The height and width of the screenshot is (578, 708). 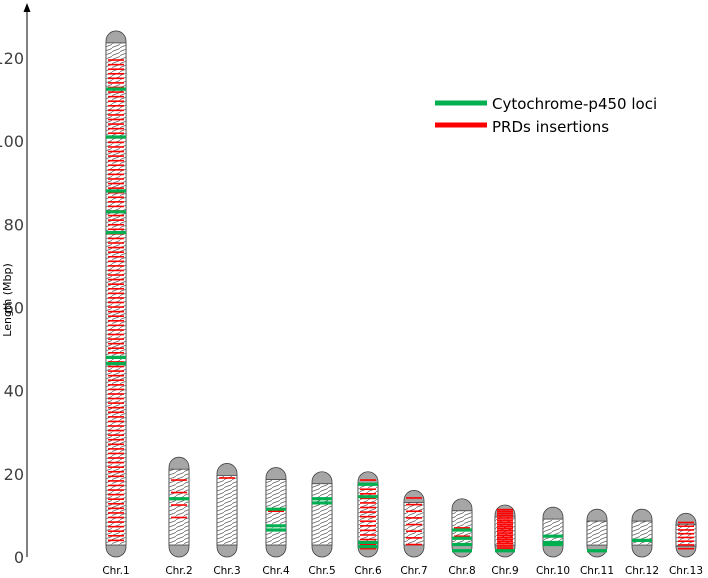 What do you see at coordinates (546, 115) in the screenshot?
I see `legend: Cytochrome-p450 loci PRDs insertions` at bounding box center [546, 115].